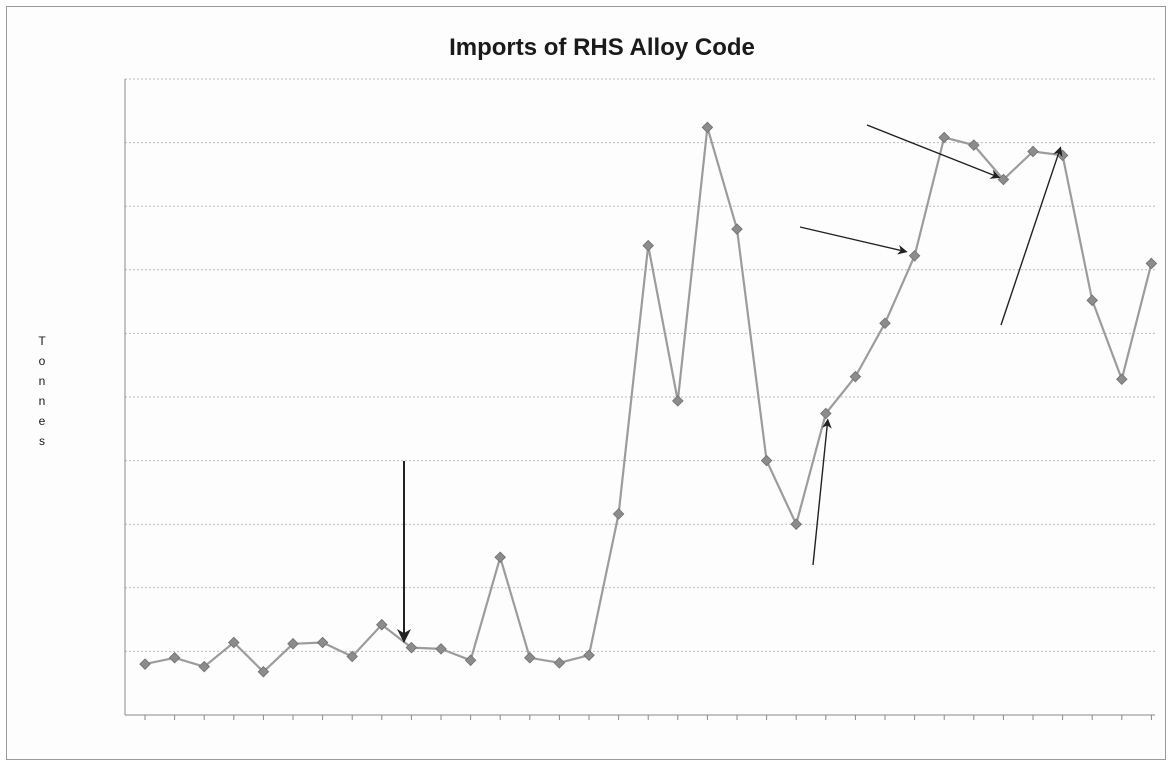 This screenshot has height=773, width=1172. I want to click on annotation-arrow-may14-letter, so click(1031, 236).